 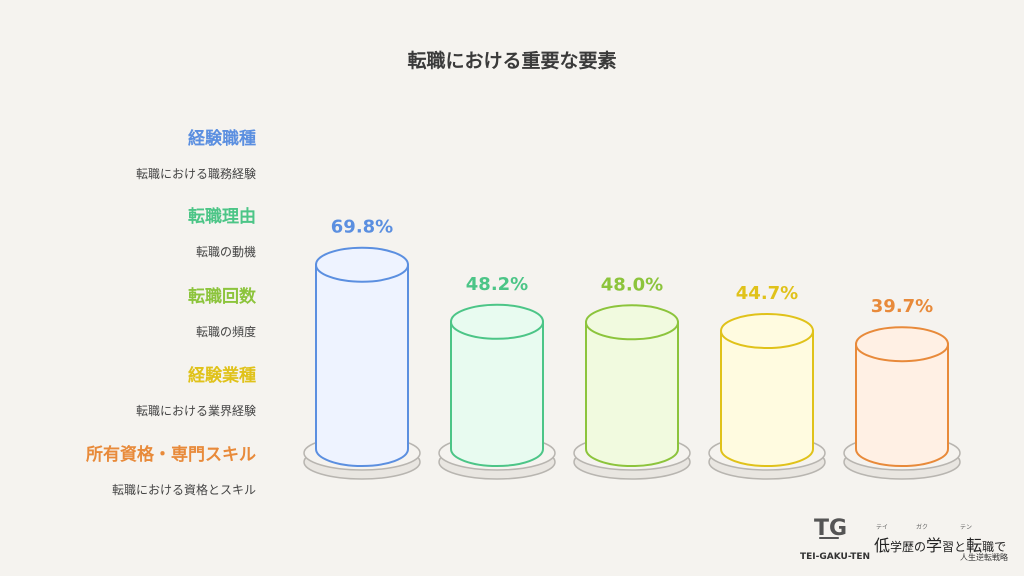 I want to click on cylinder-bar: 69.8%, so click(x=362, y=348).